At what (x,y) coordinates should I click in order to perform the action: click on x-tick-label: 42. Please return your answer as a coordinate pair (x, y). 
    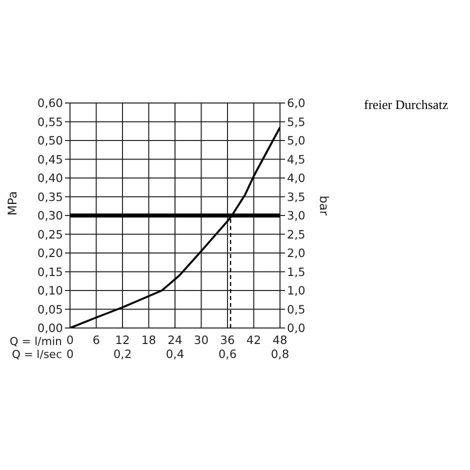
    Looking at the image, I should click on (254, 340).